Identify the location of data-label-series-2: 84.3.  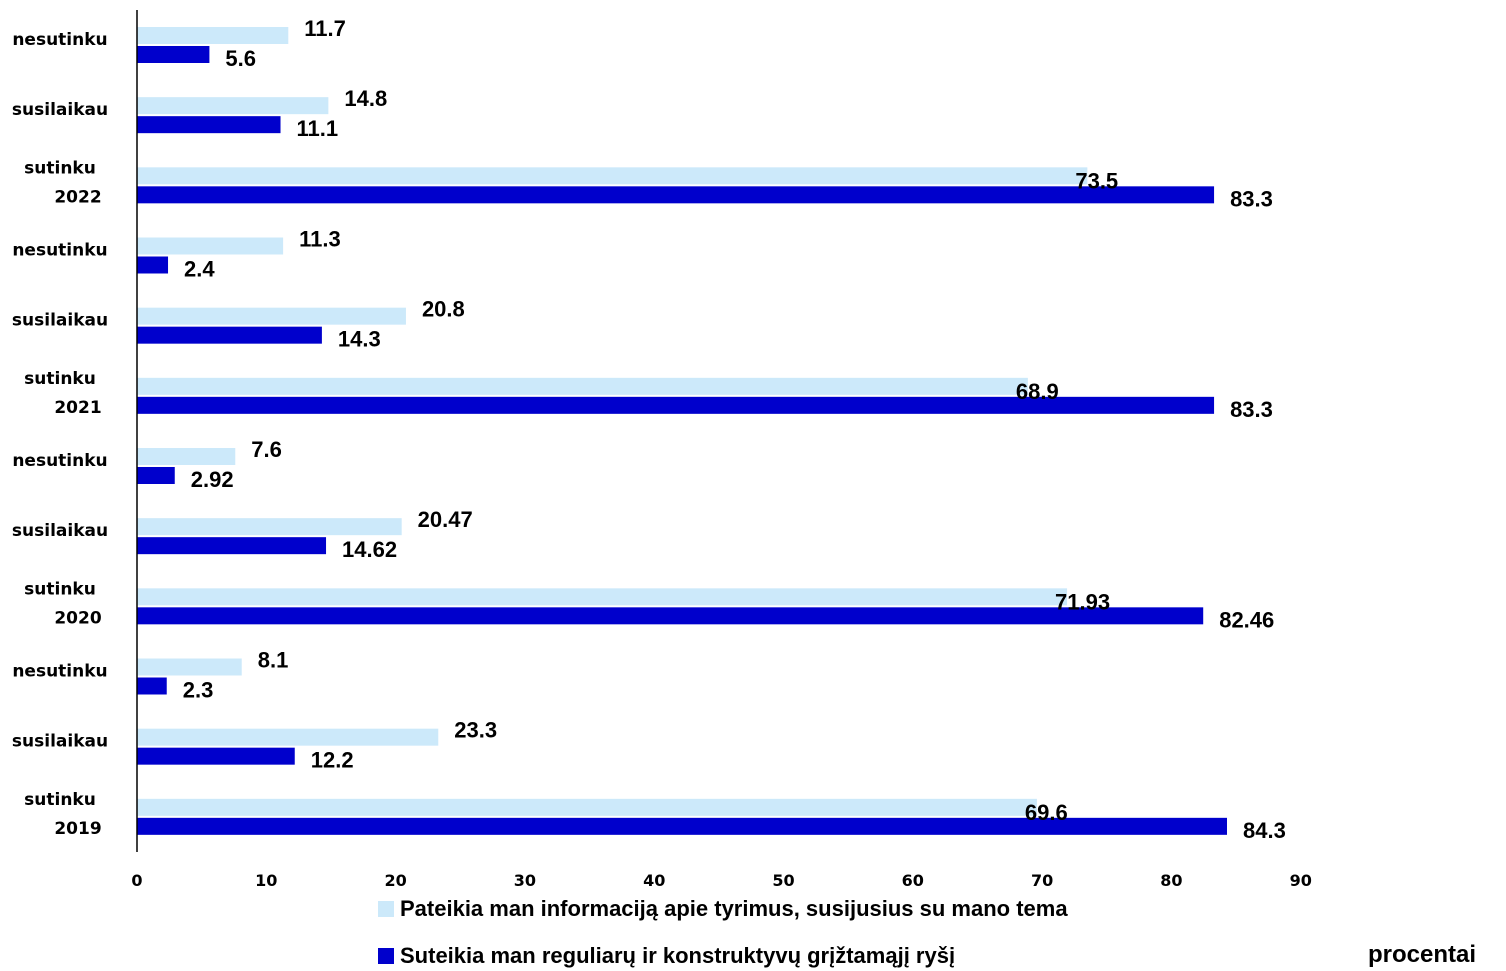
(1264, 830).